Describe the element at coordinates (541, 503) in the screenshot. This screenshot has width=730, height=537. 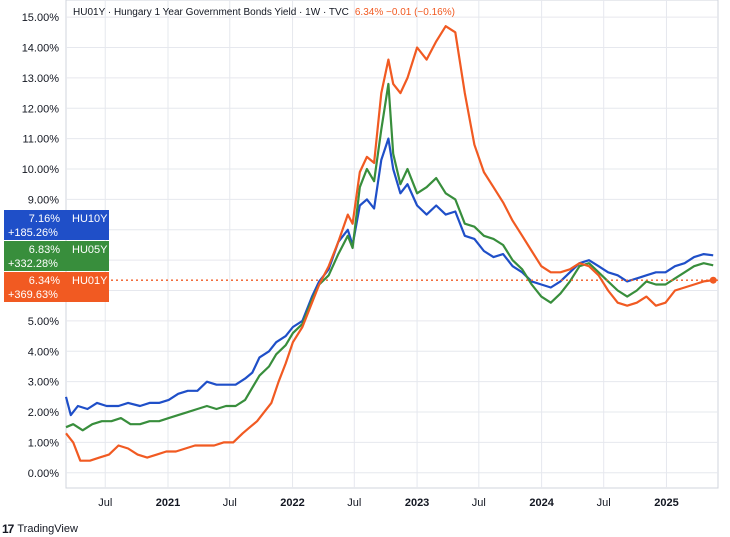
I see `x-tick-label: 2024` at that location.